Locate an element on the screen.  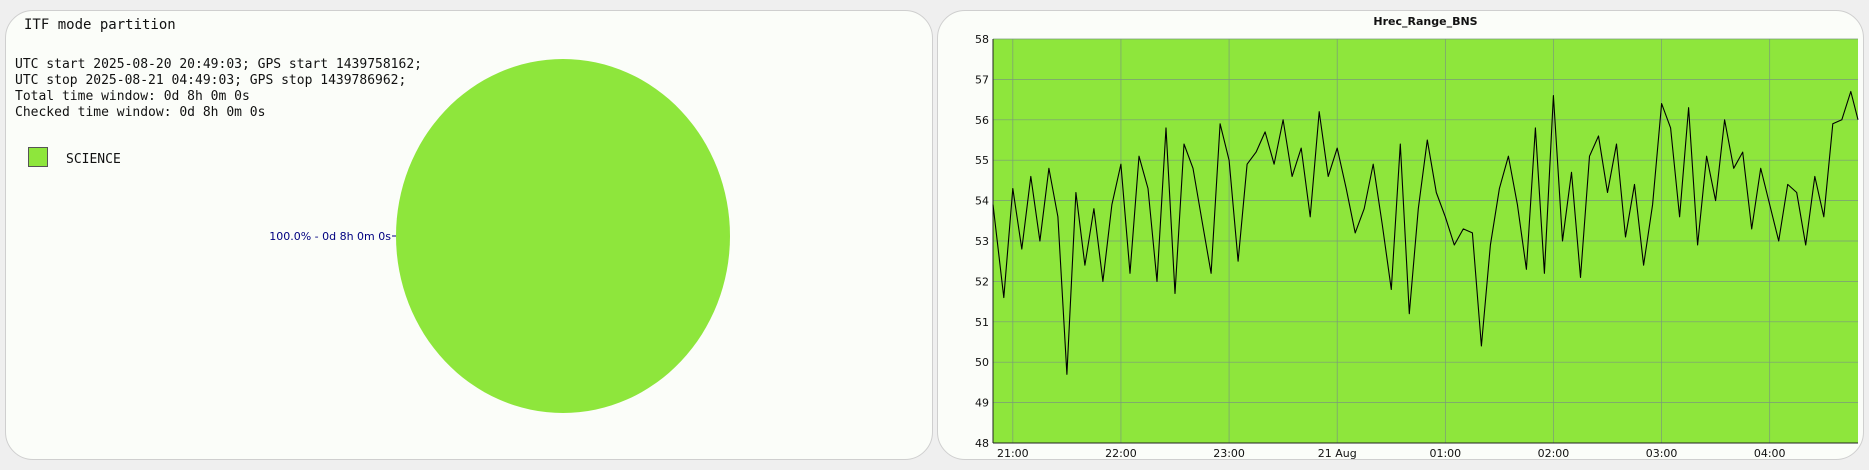
pie-slice-label: 100.0% - 0d 8h 0m 0s is located at coordinates (330, 236).